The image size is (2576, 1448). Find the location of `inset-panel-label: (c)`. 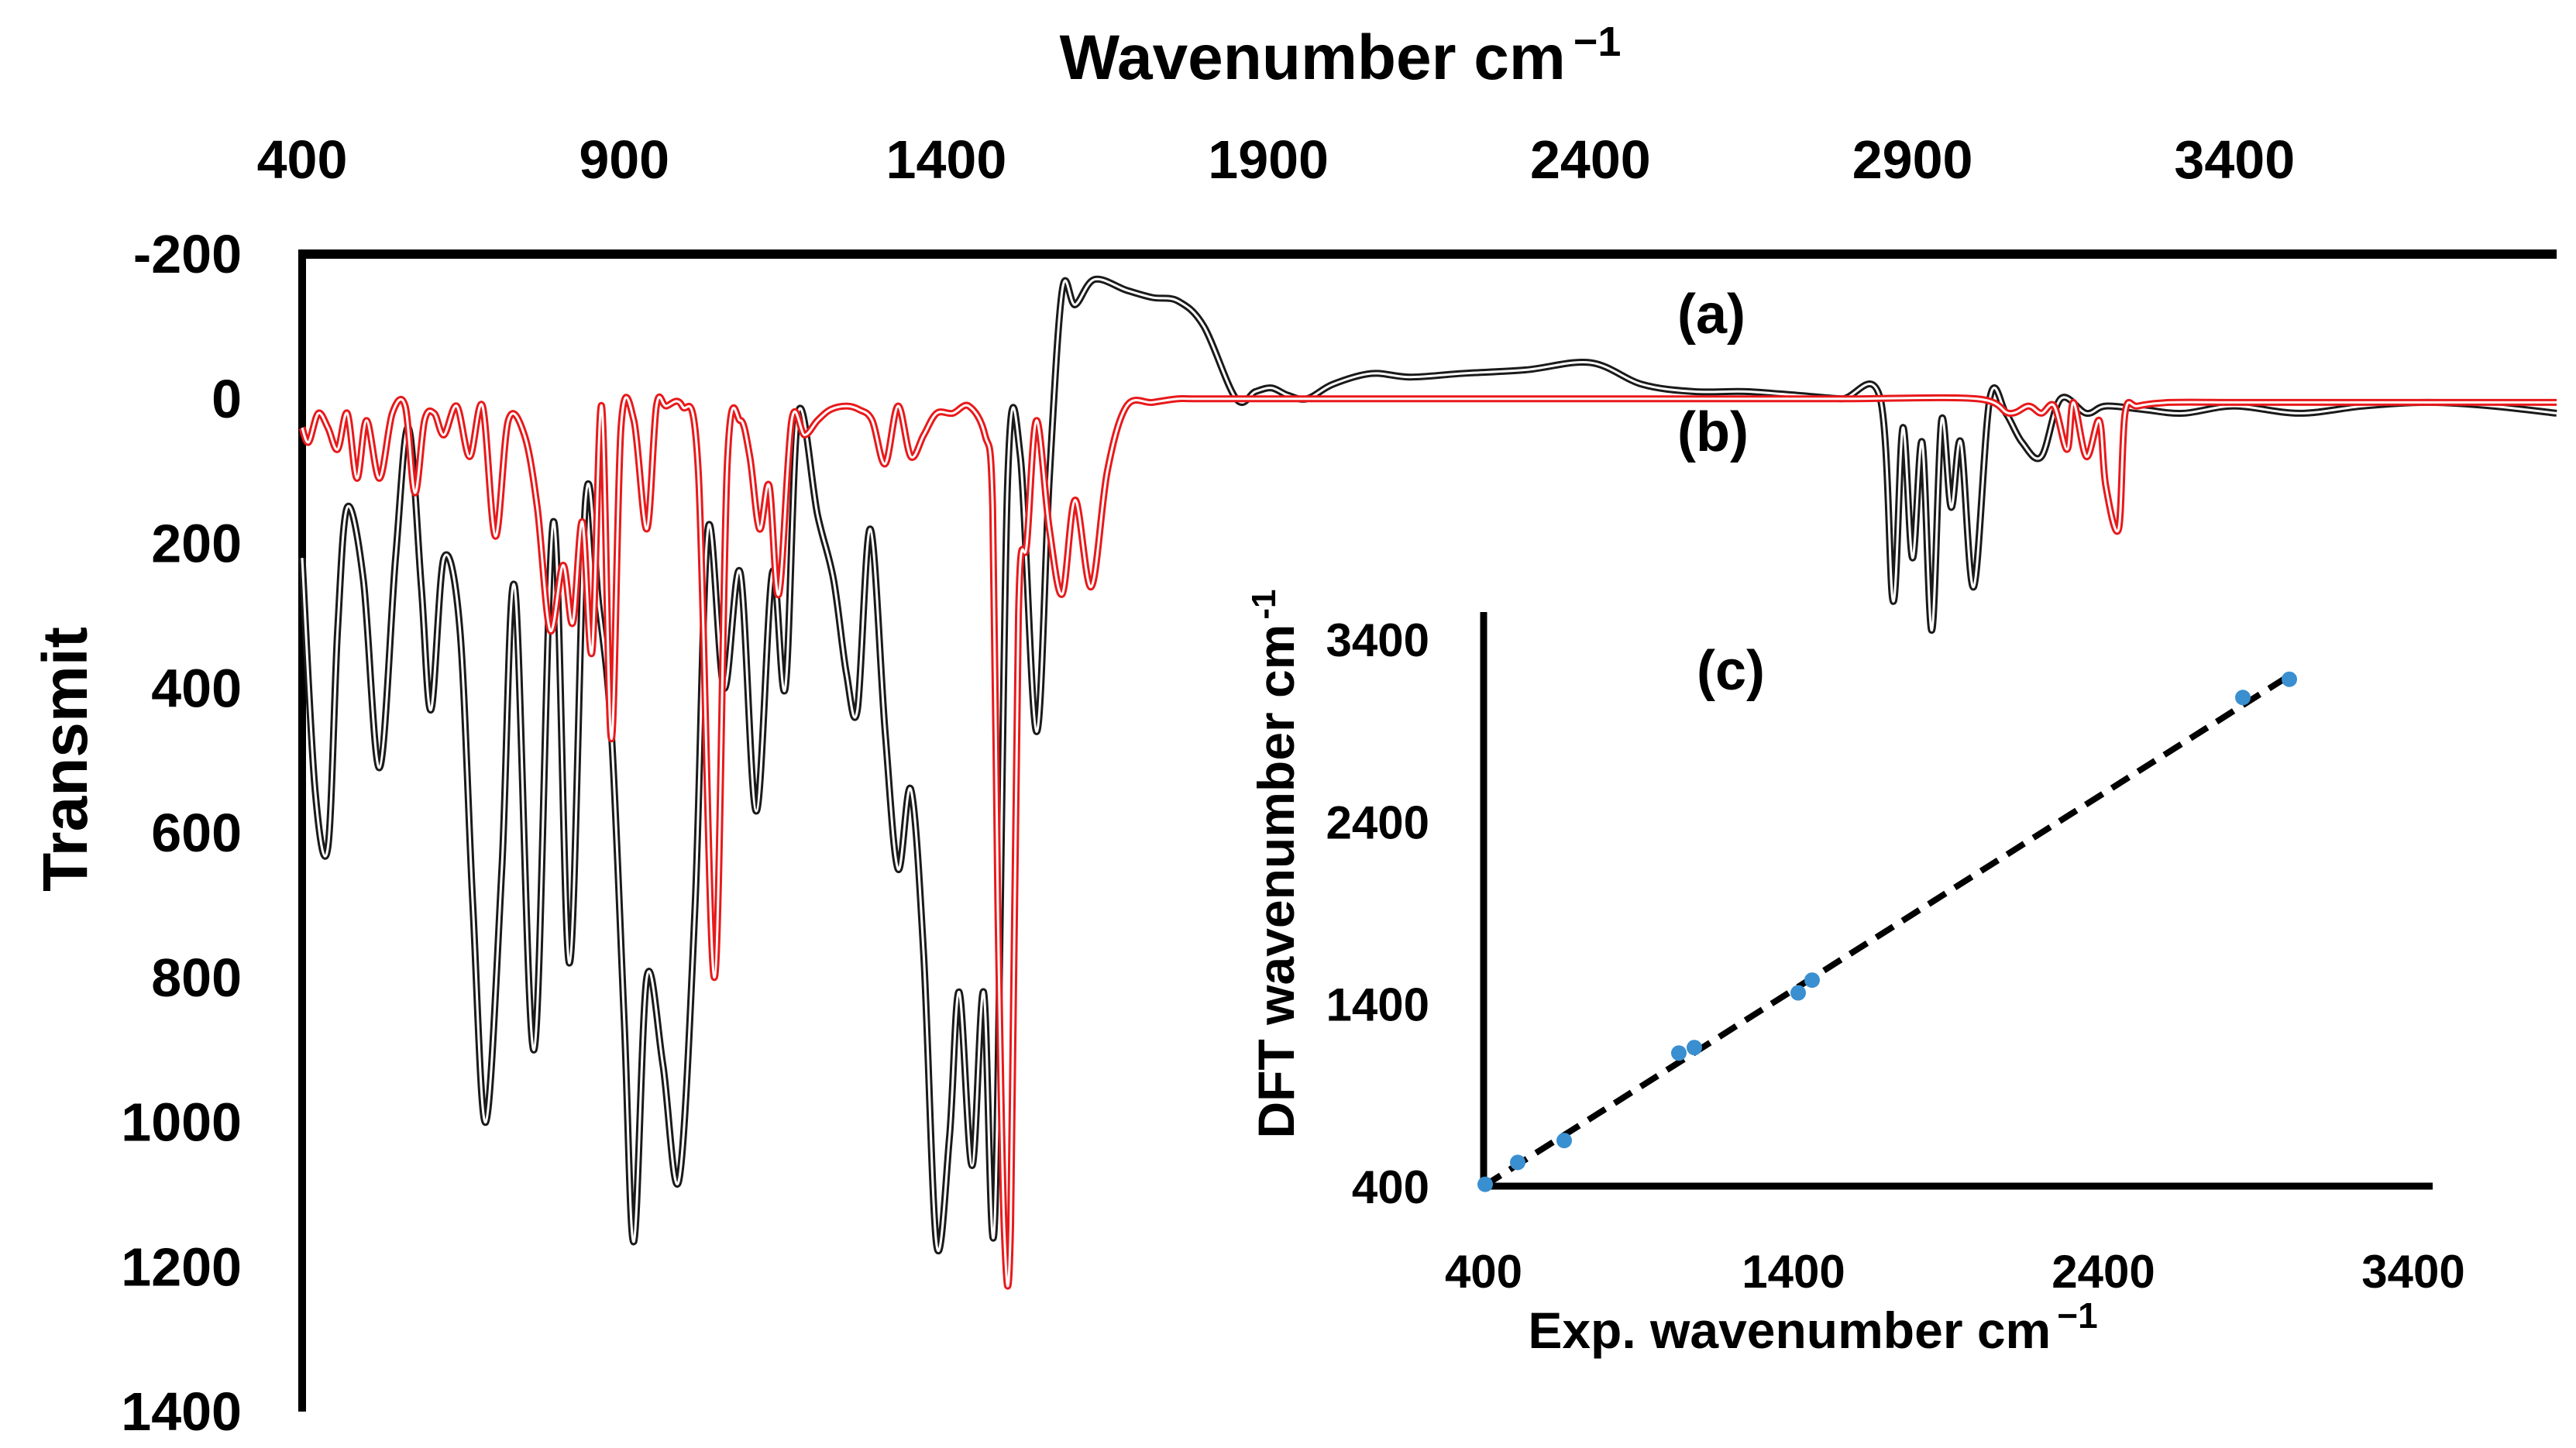

inset-panel-label: (c) is located at coordinates (1731, 671).